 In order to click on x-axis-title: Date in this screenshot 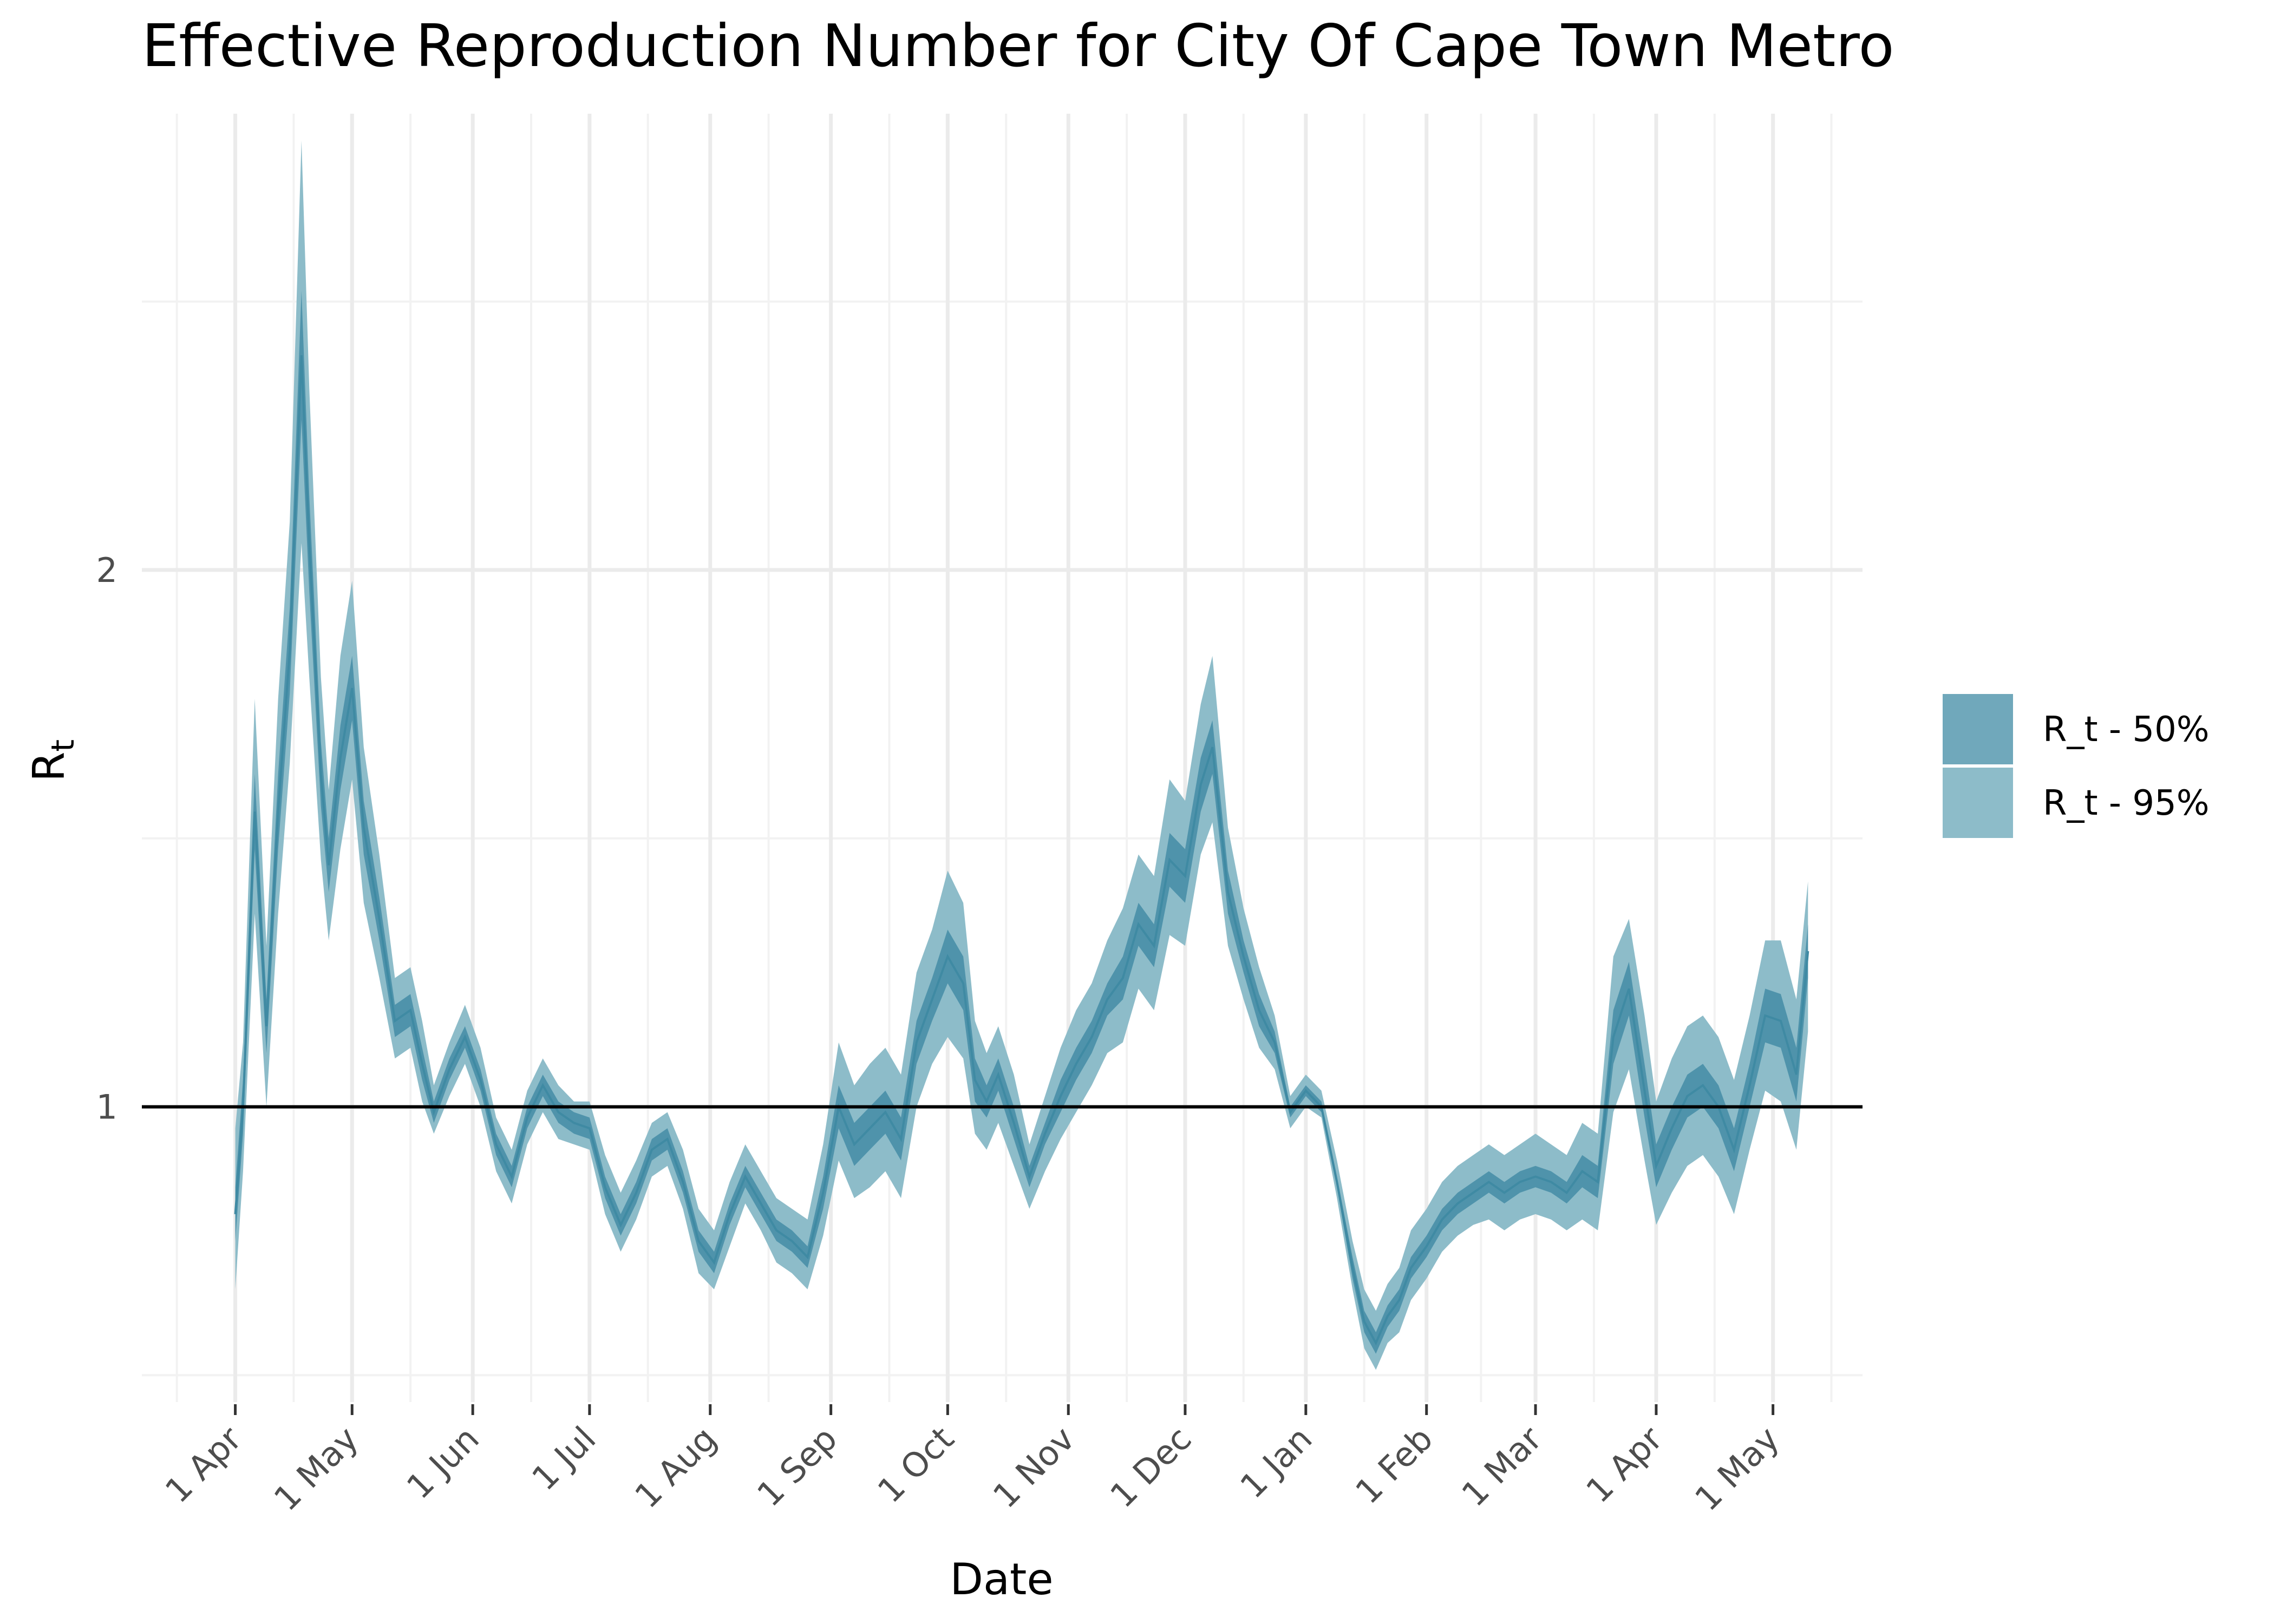, I will do `click(1002, 1580)`.